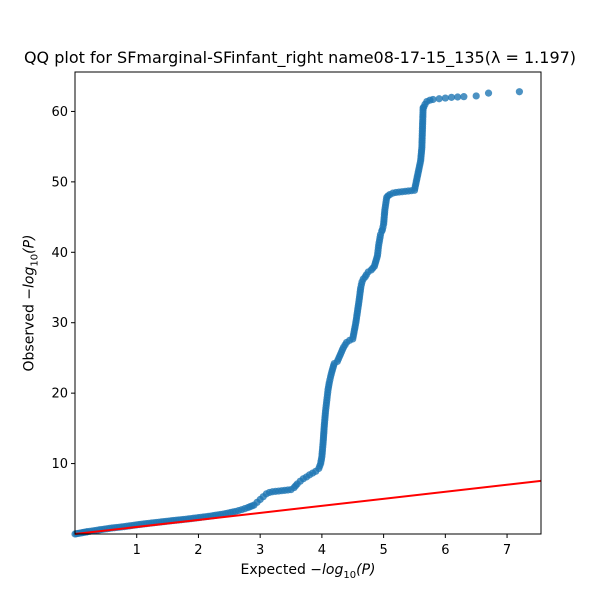  I want to click on x-axis-label-suffix: (P), so click(366, 570).